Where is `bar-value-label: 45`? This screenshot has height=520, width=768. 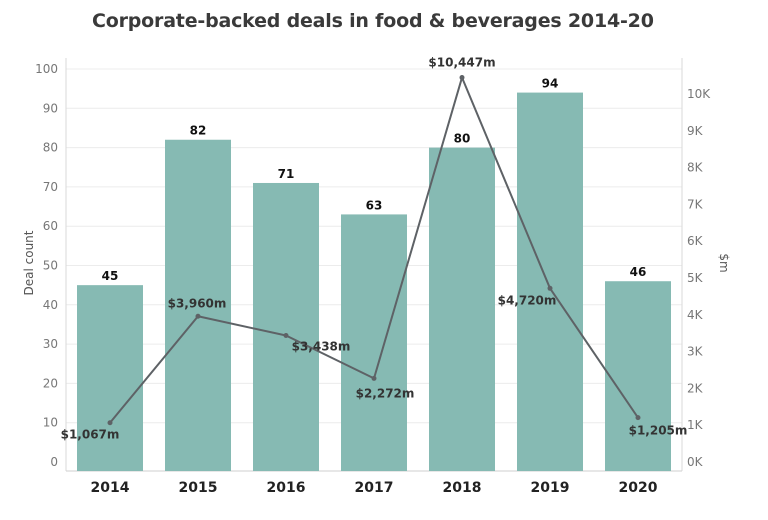 bar-value-label: 45 is located at coordinates (110, 276).